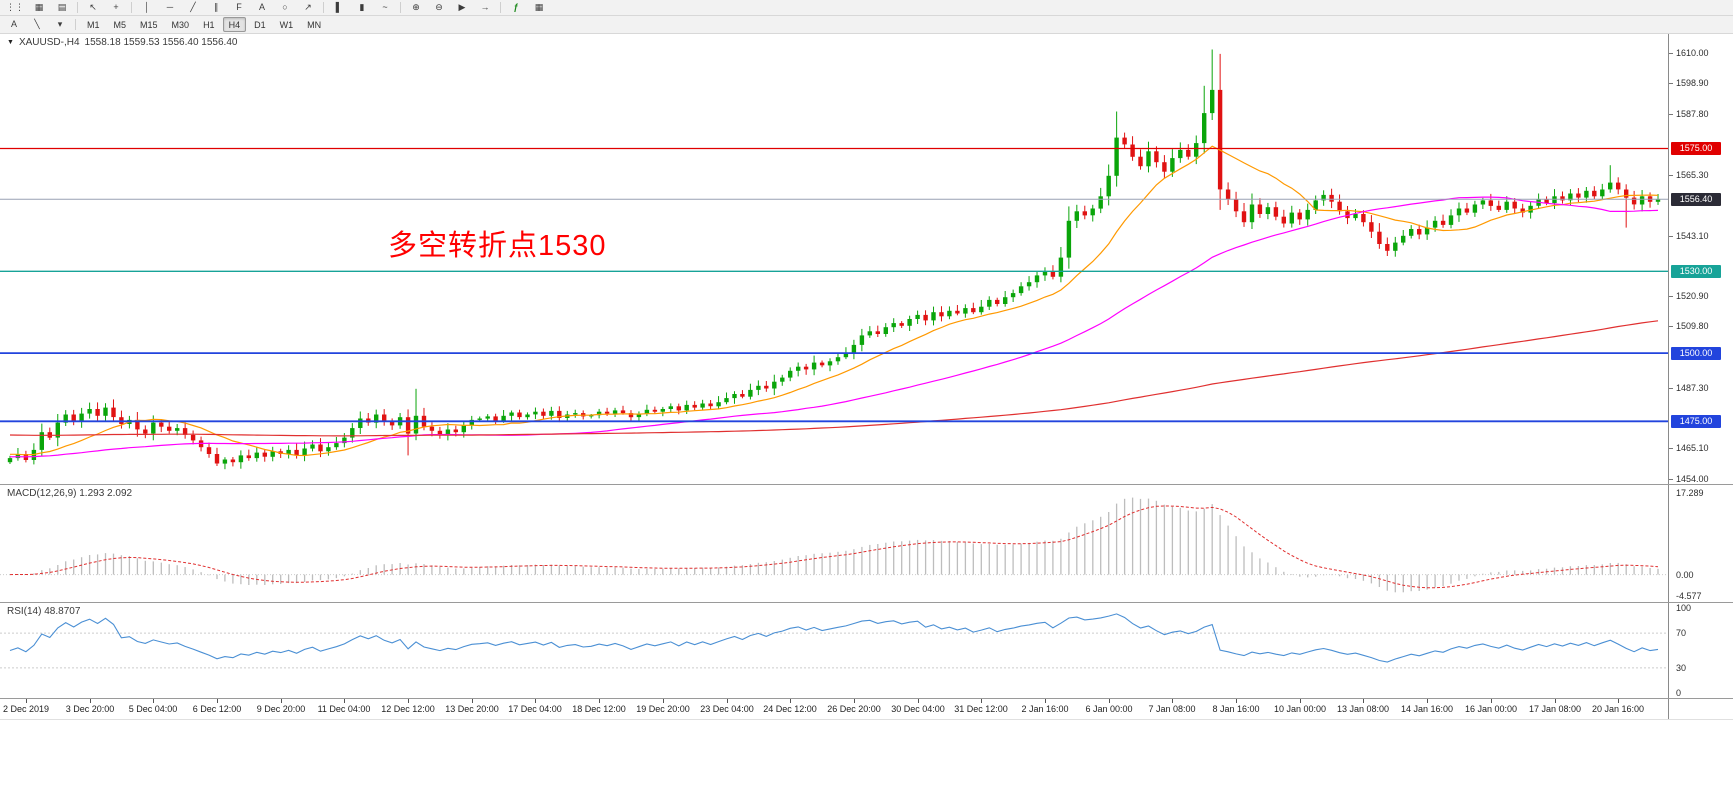 The width and height of the screenshot is (1733, 798). I want to click on time-axis-label: 18 Dec 12:00, so click(599, 709).